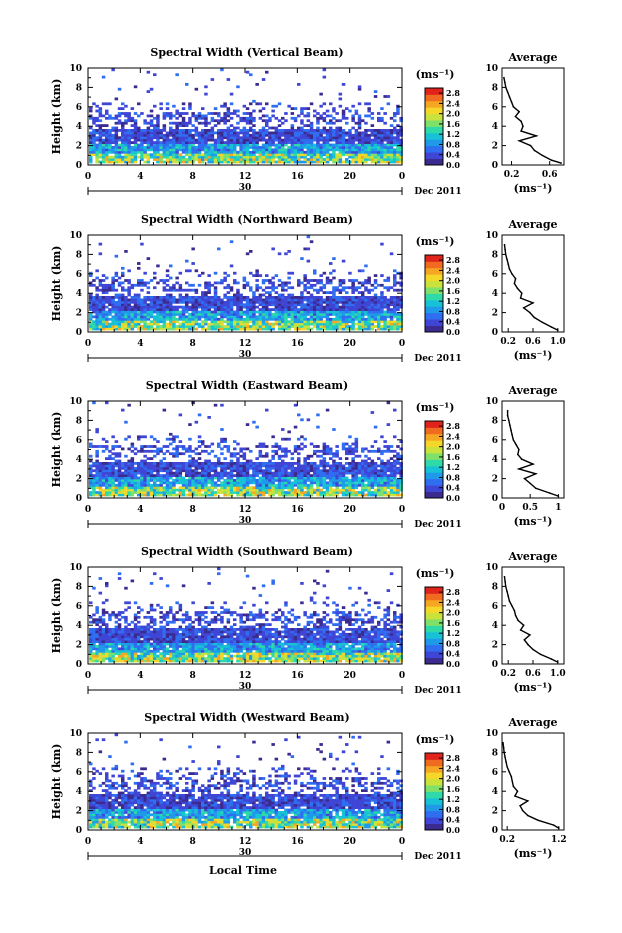 The image size is (622, 933). Describe the element at coordinates (434, 309) in the screenshot. I see `colorbar-segment` at that location.